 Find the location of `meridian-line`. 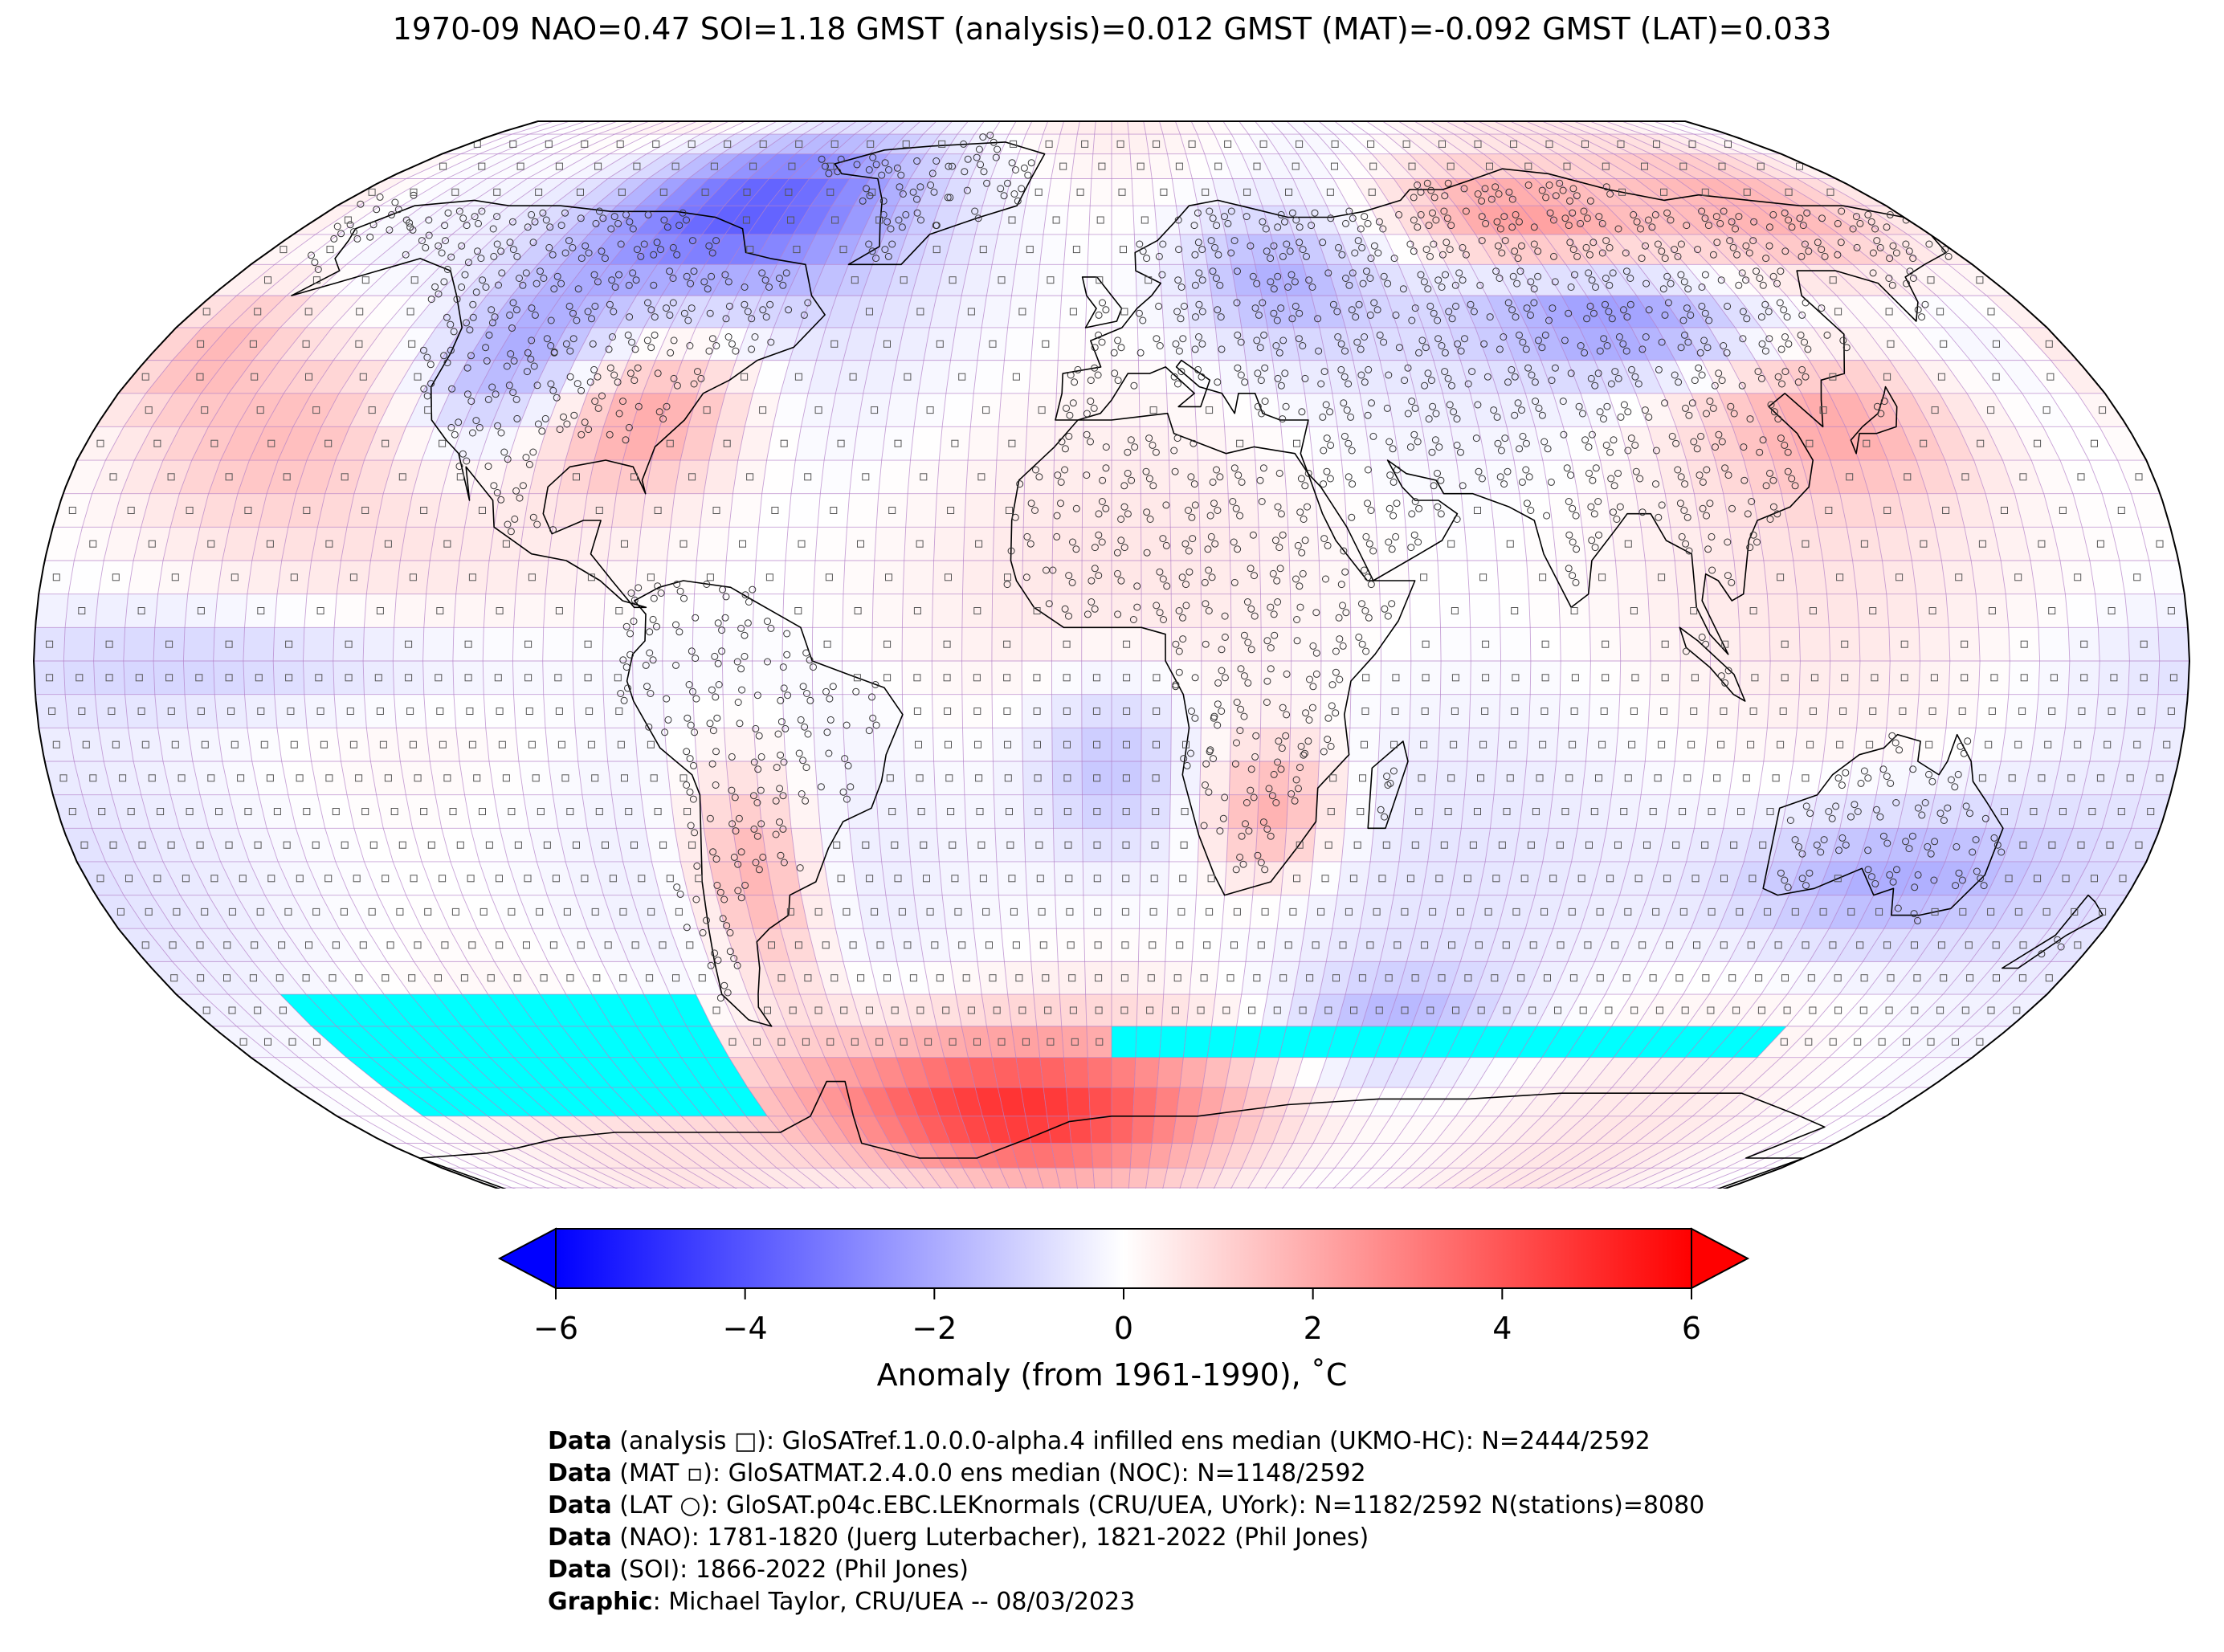

meridian-line is located at coordinates (1410, 655).